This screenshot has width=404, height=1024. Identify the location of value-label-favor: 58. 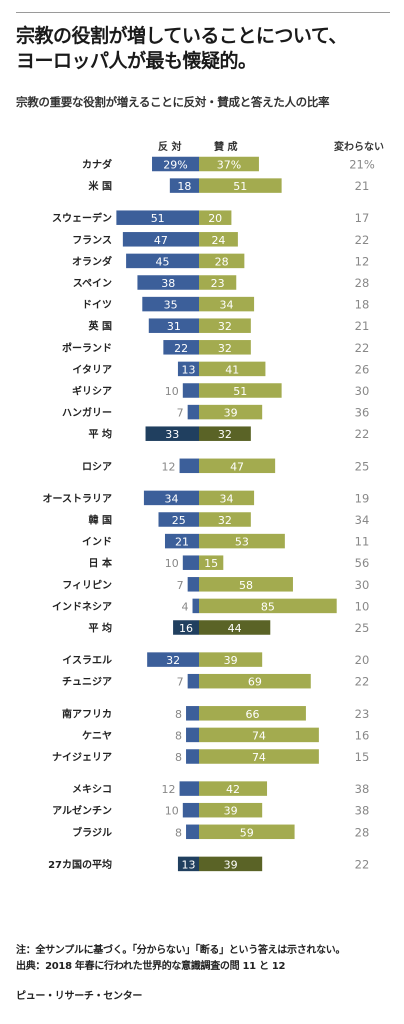
(246, 585).